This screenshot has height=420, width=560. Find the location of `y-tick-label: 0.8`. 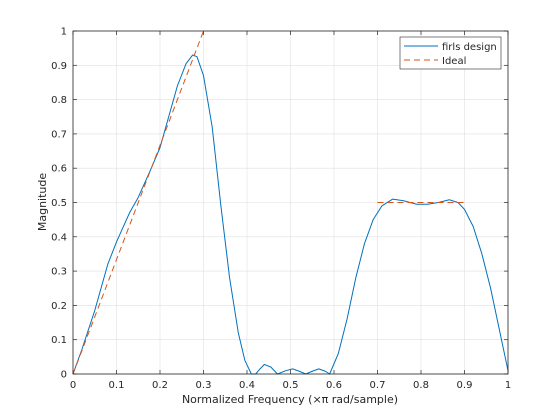

y-tick-label: 0.8 is located at coordinates (59, 100).